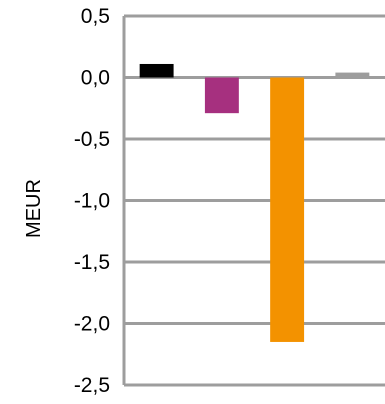 The width and height of the screenshot is (385, 404). I want to click on y-tick-label: -1,5, so click(92, 262).